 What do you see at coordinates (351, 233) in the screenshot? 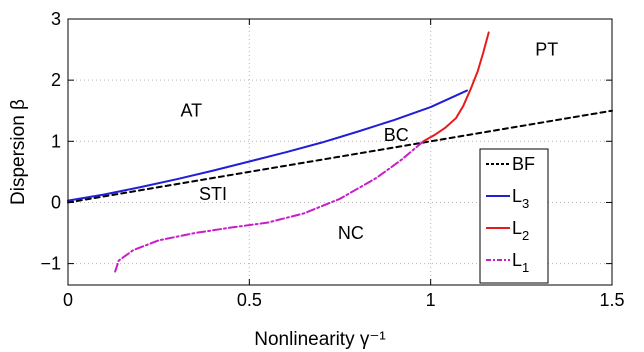
I see `region-label-nc: NC` at bounding box center [351, 233].